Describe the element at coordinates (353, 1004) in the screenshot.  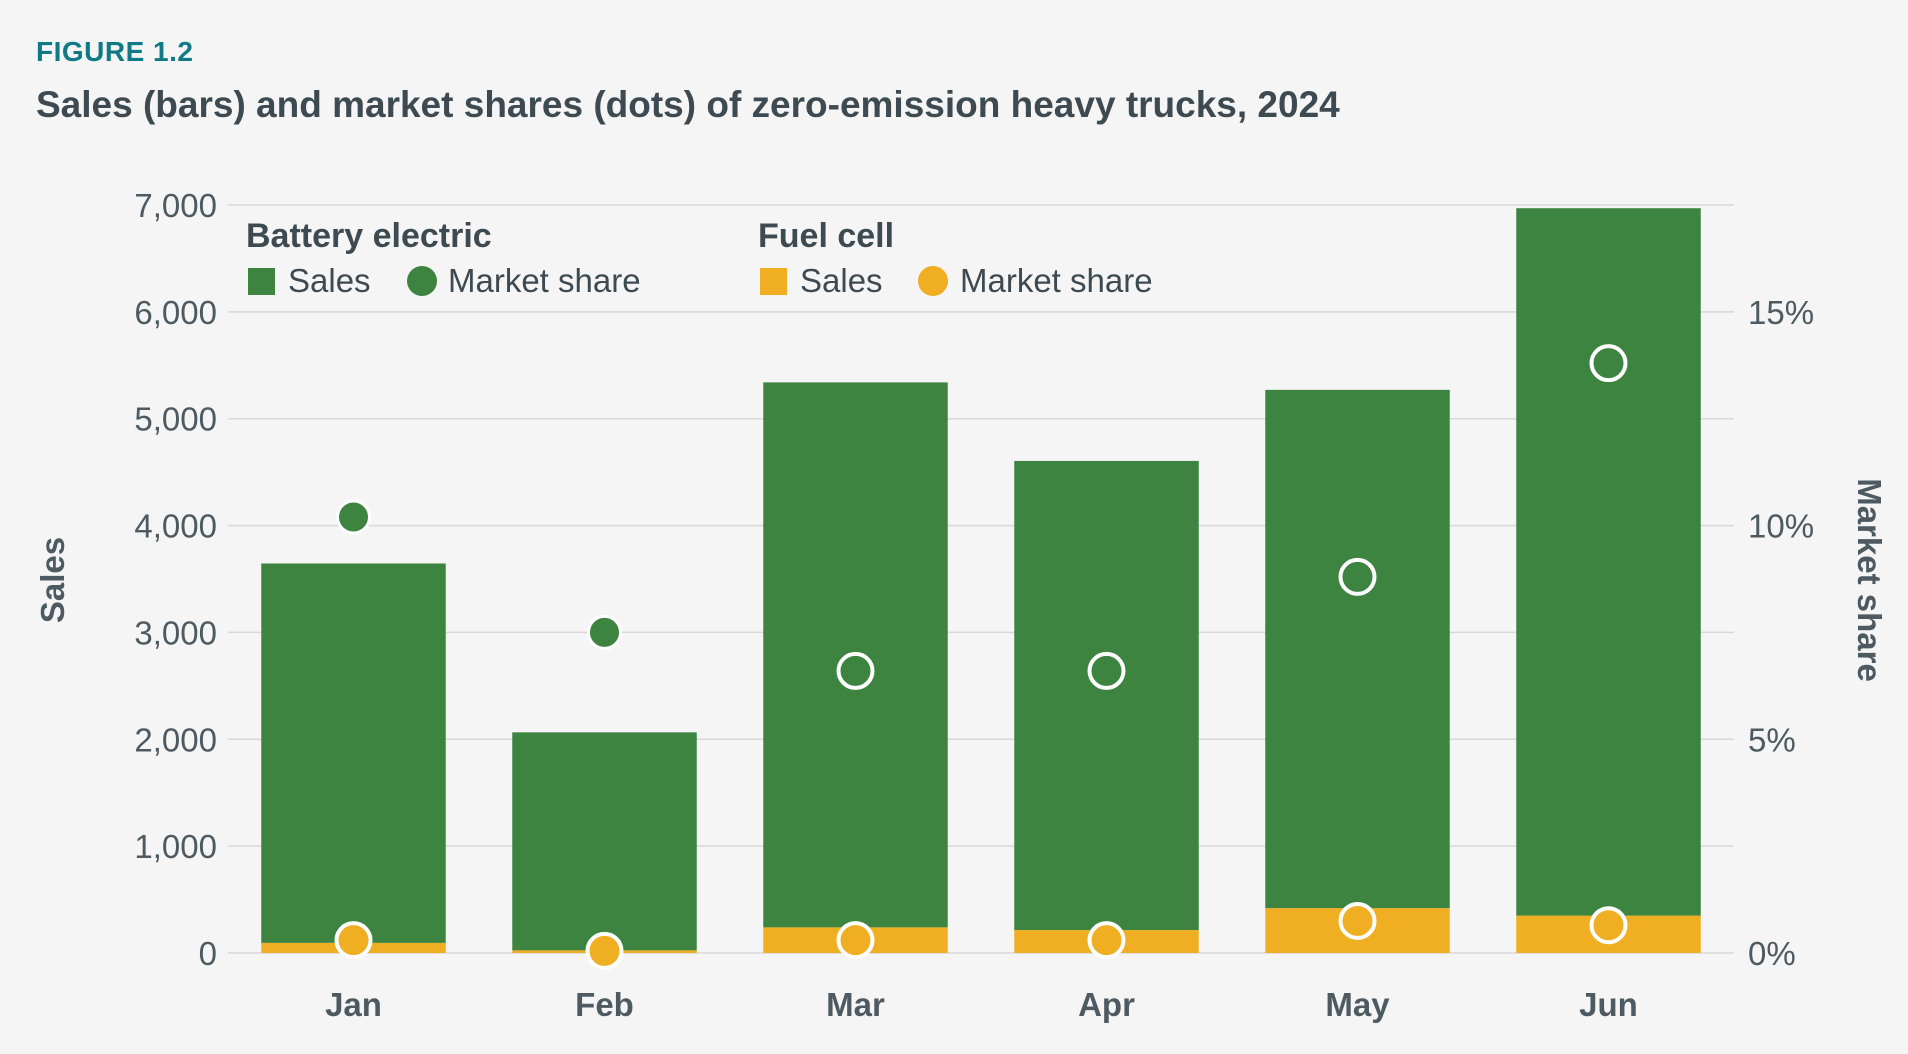
I see `x-tick-label: Jan` at that location.